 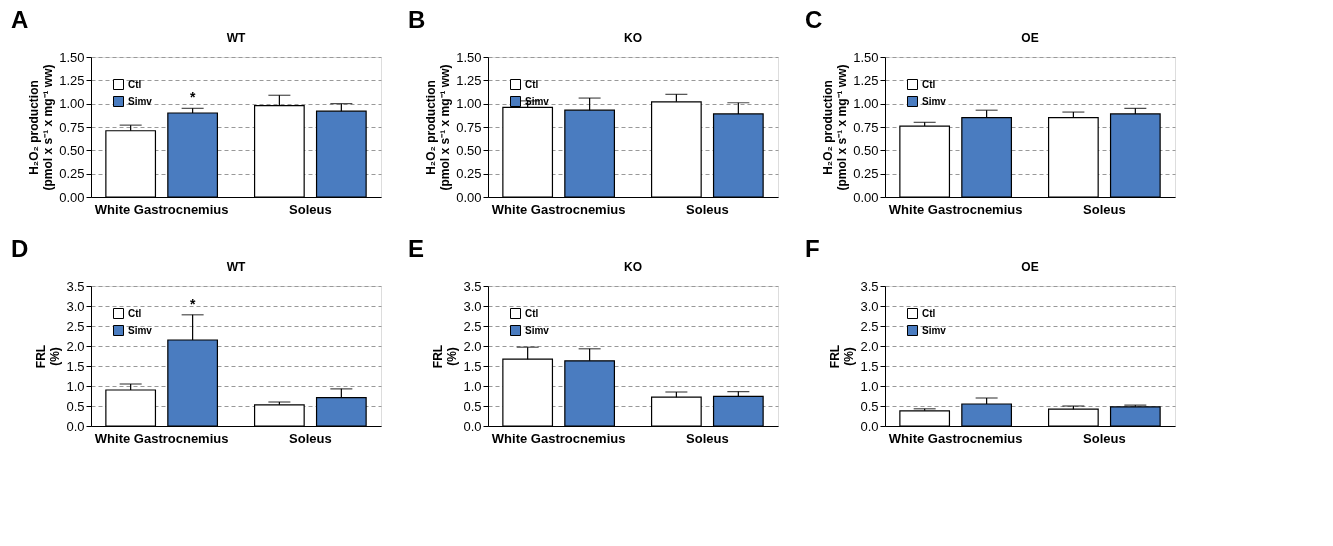 What do you see at coordinates (417, 19) in the screenshot?
I see `text: B` at bounding box center [417, 19].